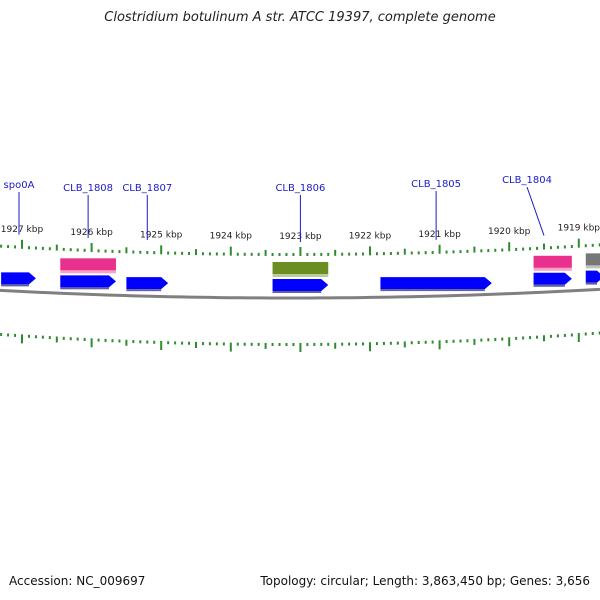 The height and width of the screenshot is (600, 600). I want to click on gene-label: CLB_1806, so click(300, 188).